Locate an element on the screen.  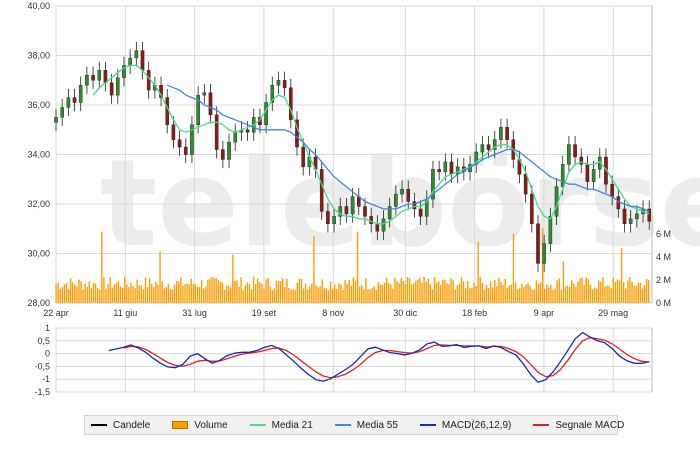
legend-item-ma21: Media 21 is located at coordinates (281, 425).